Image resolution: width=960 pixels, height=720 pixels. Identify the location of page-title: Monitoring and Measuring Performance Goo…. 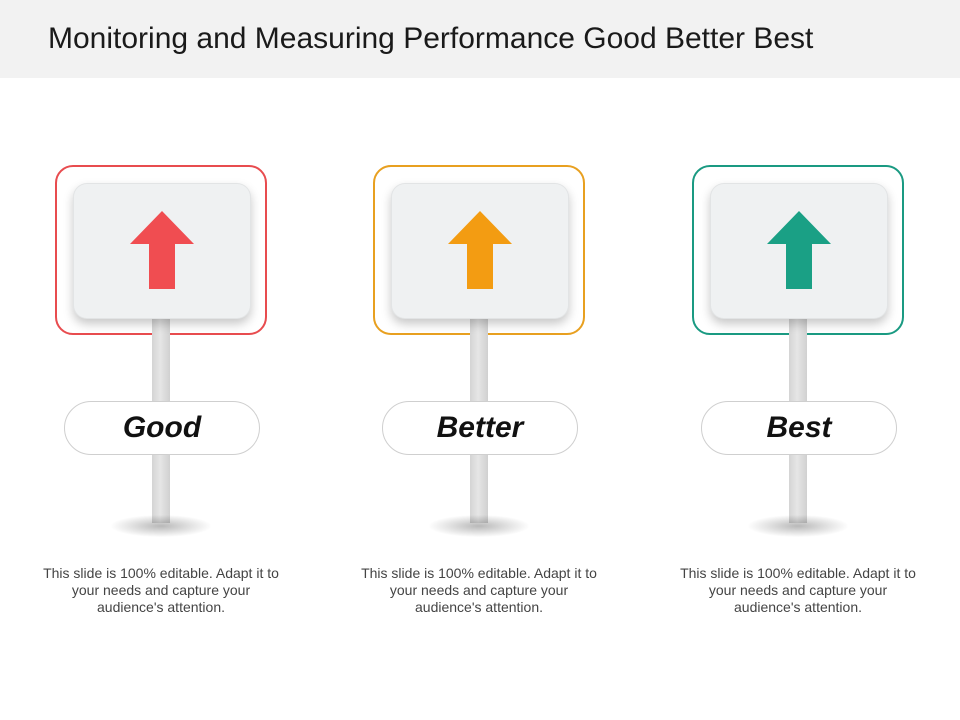
(431, 38).